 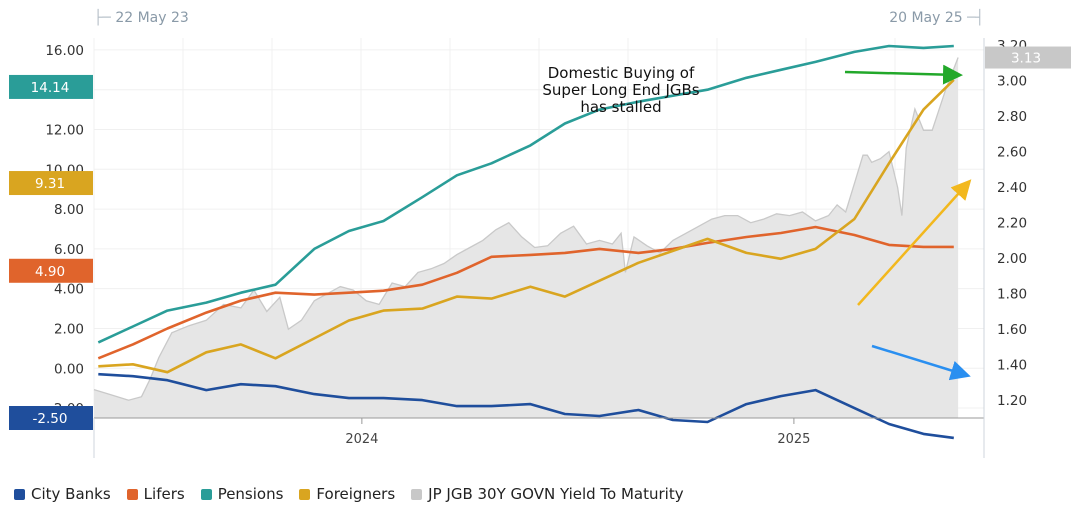 What do you see at coordinates (64, 131) in the screenshot?
I see `left-tick-label: 12.00` at bounding box center [64, 131].